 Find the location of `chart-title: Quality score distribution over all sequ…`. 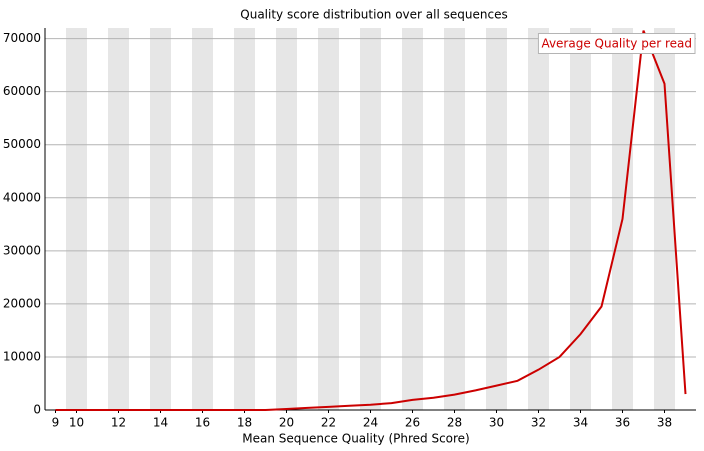

chart-title: Quality score distribution over all sequ… is located at coordinates (373, 15).